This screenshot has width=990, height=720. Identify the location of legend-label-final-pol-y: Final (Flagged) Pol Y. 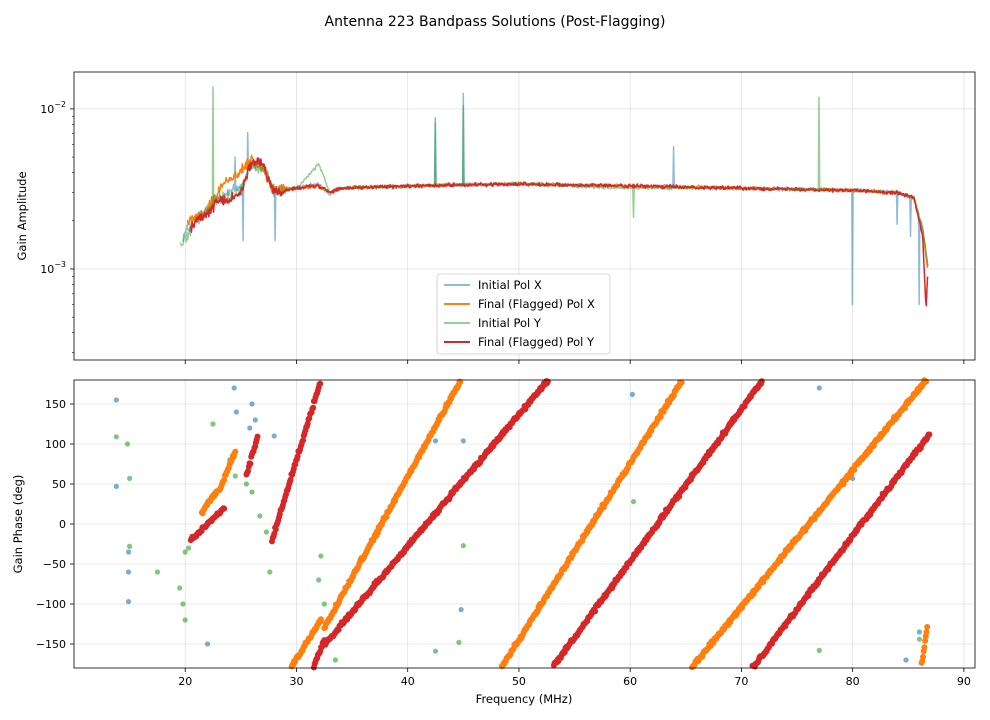
(536, 342).